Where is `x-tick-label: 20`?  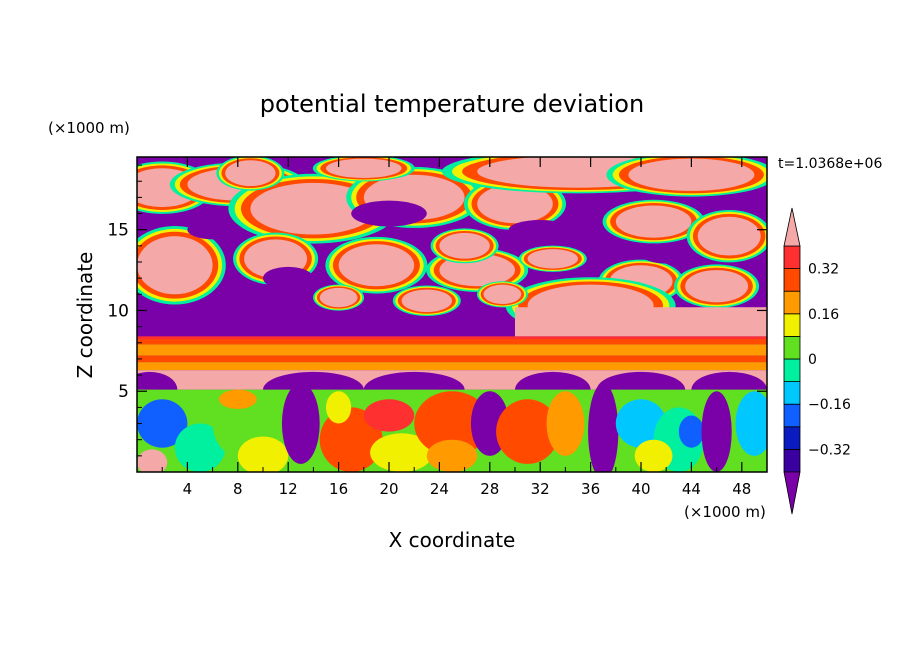 x-tick-label: 20 is located at coordinates (388, 489).